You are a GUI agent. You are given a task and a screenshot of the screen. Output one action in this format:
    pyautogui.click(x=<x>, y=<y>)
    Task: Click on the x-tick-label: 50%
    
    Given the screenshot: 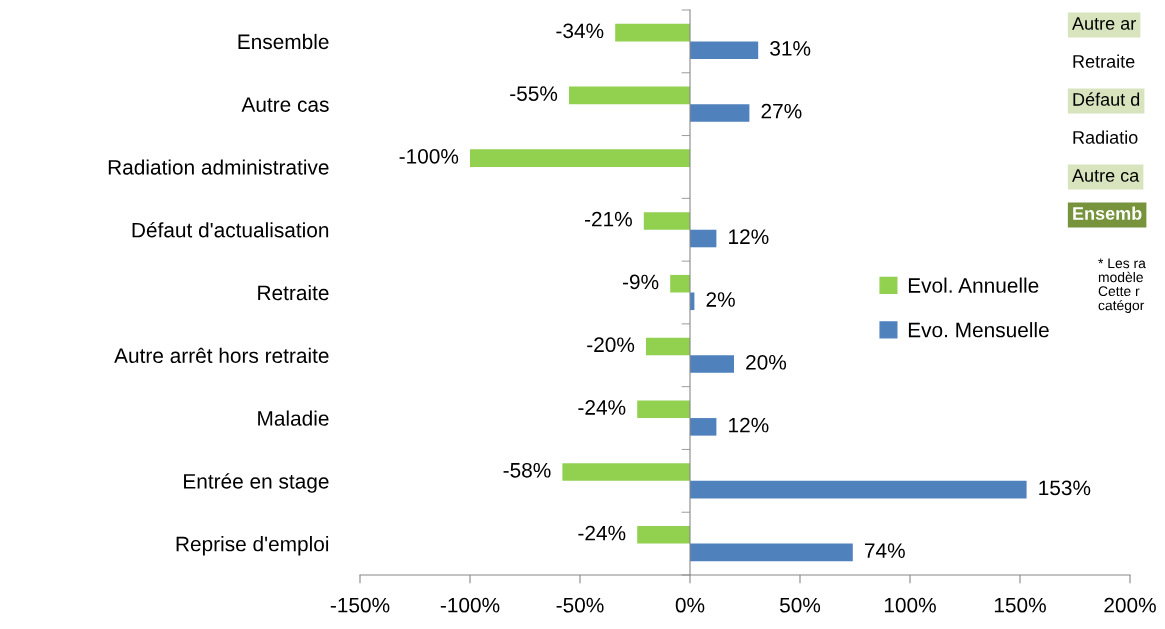 What is the action you would take?
    pyautogui.click(x=800, y=605)
    